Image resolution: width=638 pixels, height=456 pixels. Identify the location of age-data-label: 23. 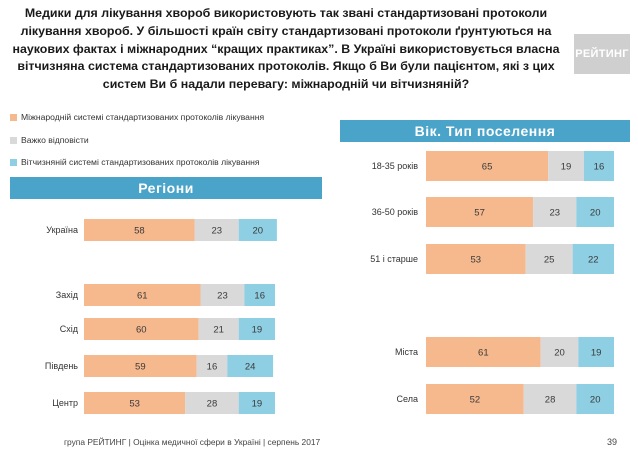
(554, 213).